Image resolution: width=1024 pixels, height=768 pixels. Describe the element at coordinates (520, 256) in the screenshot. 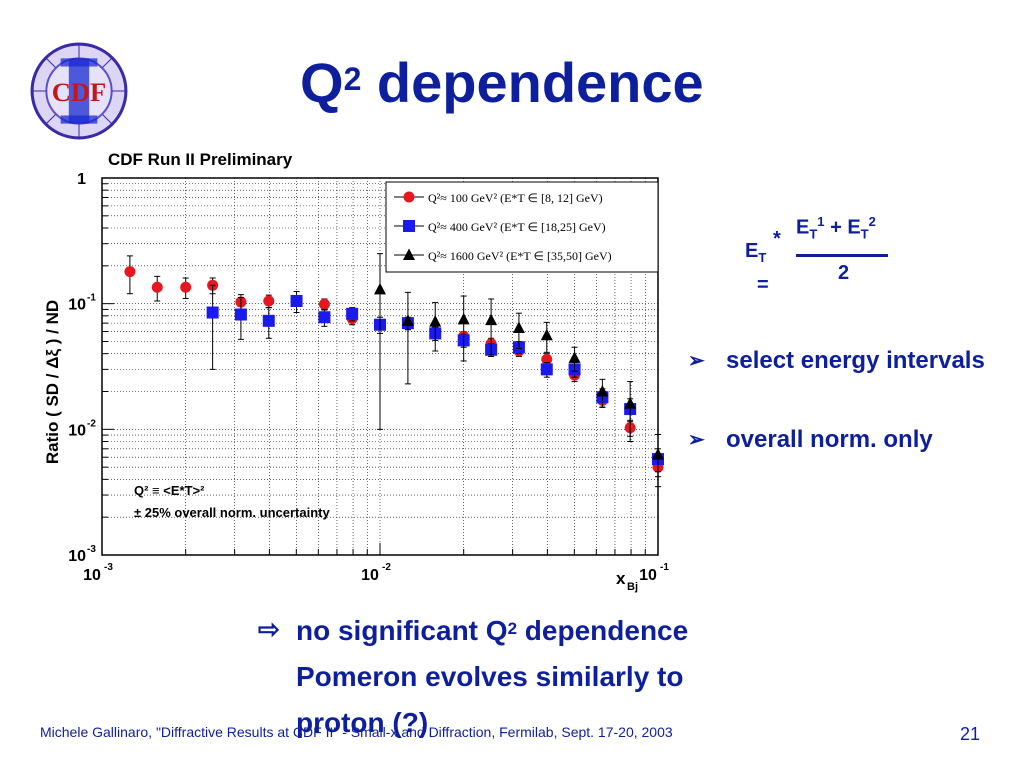

I see `legend-label: Q²≈ 1600 GeV² (E*T ∈ [35,50] GeV)` at that location.